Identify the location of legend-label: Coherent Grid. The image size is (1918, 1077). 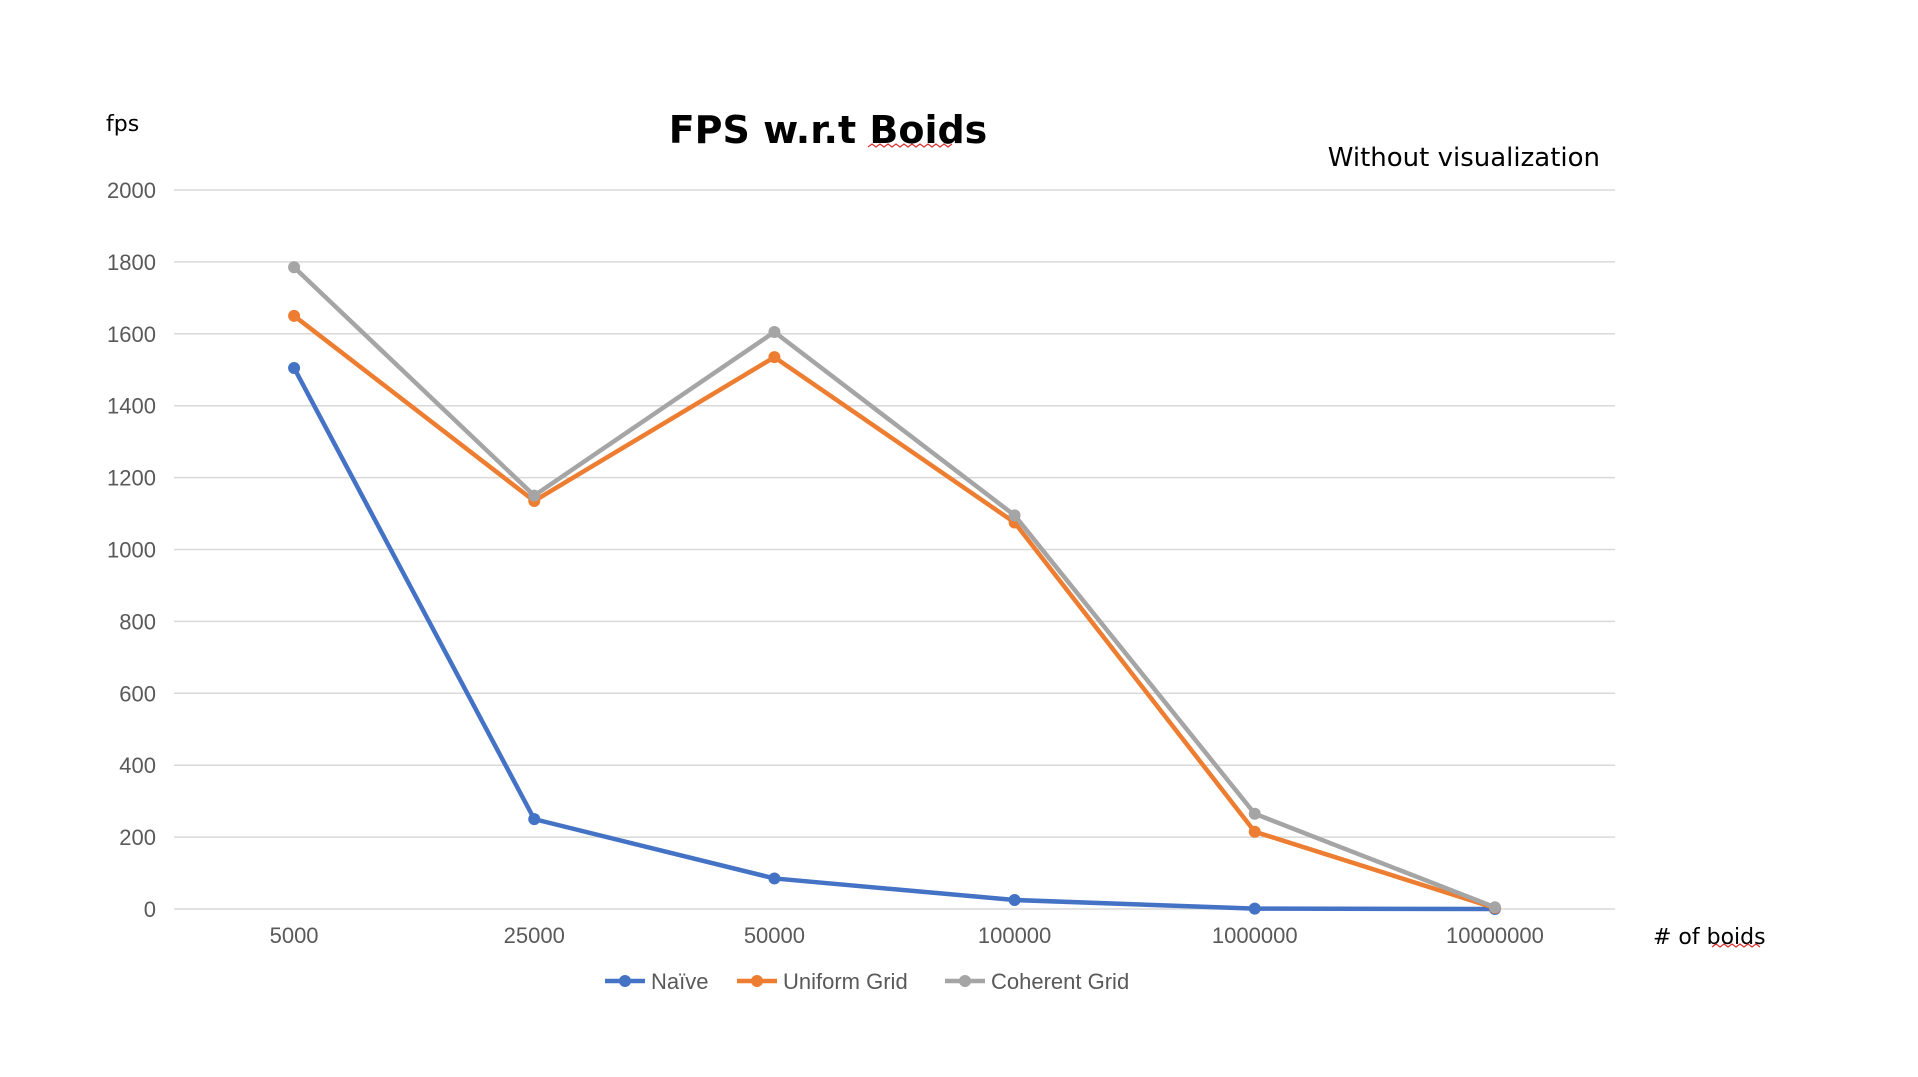
(1060, 981).